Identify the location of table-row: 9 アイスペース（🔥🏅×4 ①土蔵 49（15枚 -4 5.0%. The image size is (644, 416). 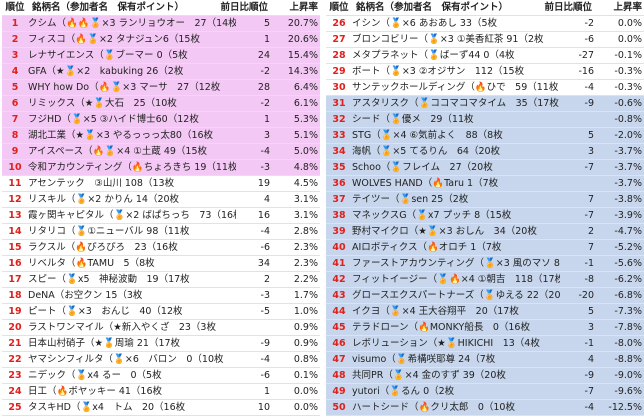
(161, 152).